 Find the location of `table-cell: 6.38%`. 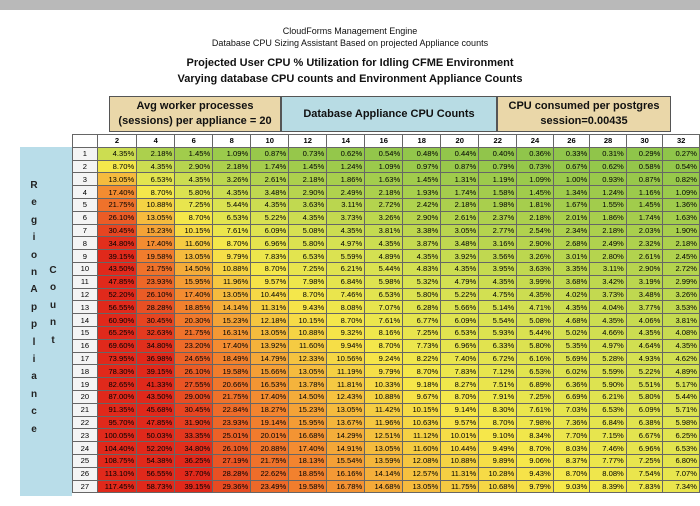

table-cell: 6.38% is located at coordinates (644, 422).